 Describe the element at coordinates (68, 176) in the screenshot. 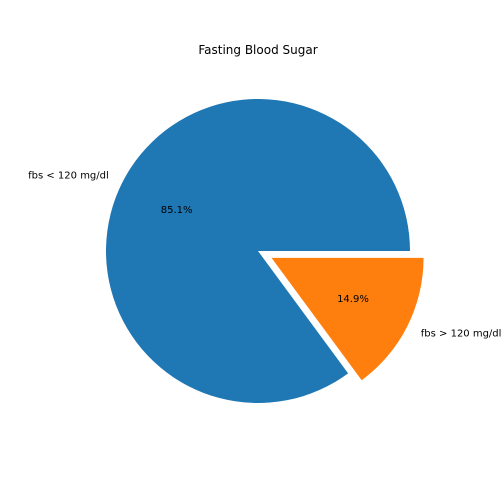

I see `slice-label-0: fbs < 120 mg/dl` at that location.